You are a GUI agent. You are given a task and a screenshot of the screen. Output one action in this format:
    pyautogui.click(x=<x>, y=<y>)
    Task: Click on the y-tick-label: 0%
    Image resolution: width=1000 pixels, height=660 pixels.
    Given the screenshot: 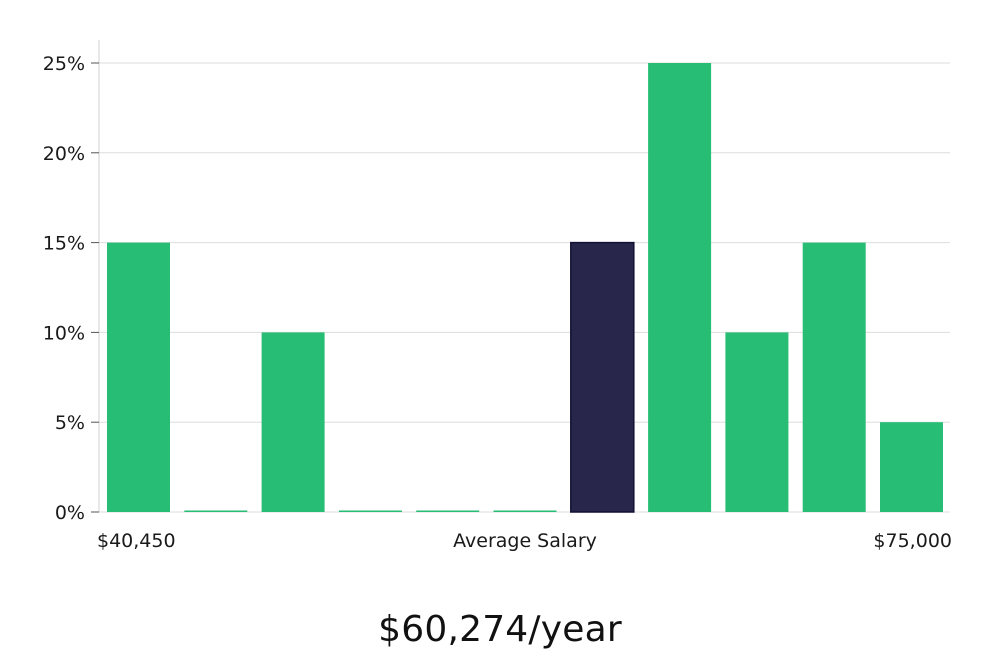 What is the action you would take?
    pyautogui.click(x=70, y=513)
    